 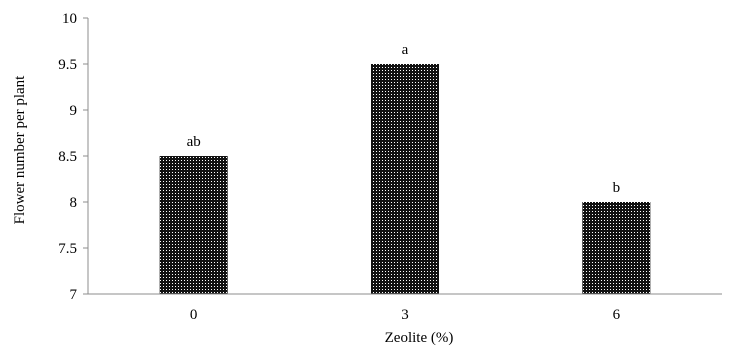 What do you see at coordinates (617, 188) in the screenshot?
I see `bar-data-label: b` at bounding box center [617, 188].